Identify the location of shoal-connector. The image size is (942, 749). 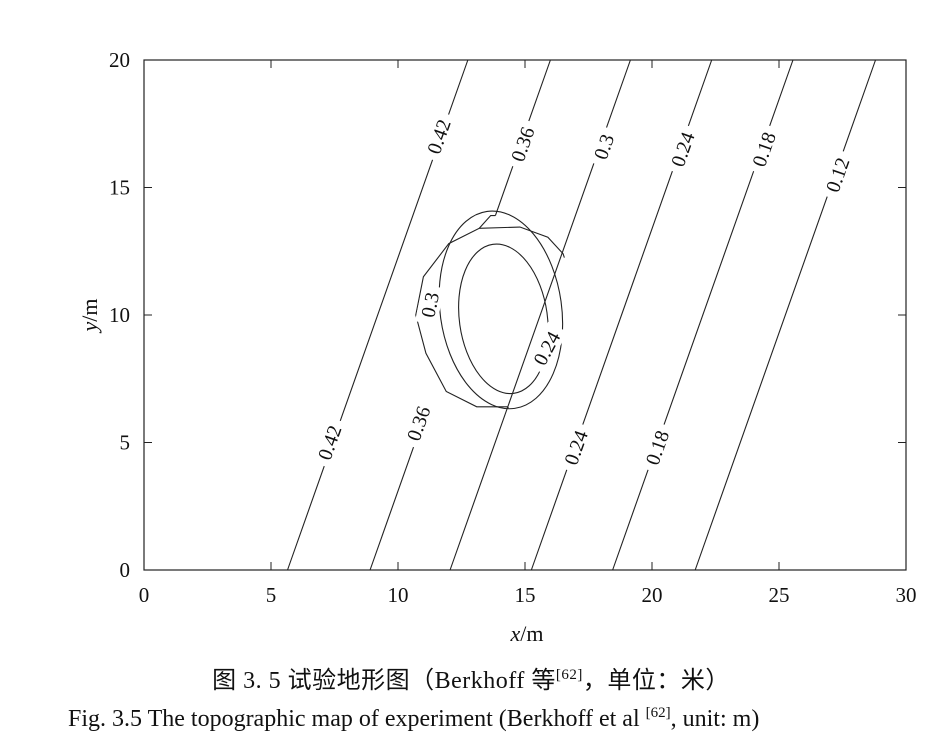
(487, 222).